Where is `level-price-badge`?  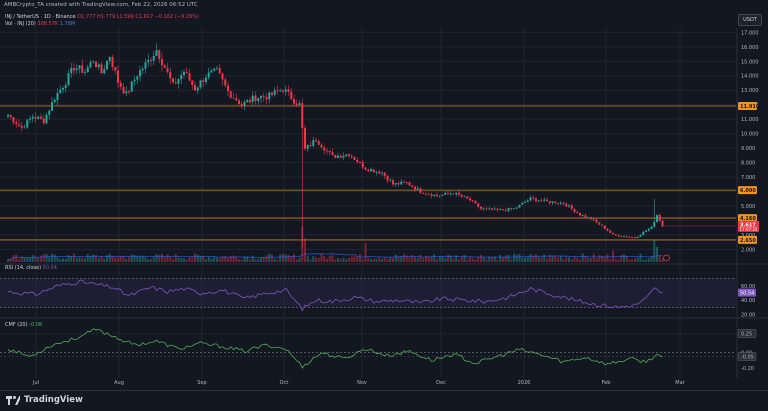
level-price-badge is located at coordinates (747, 105).